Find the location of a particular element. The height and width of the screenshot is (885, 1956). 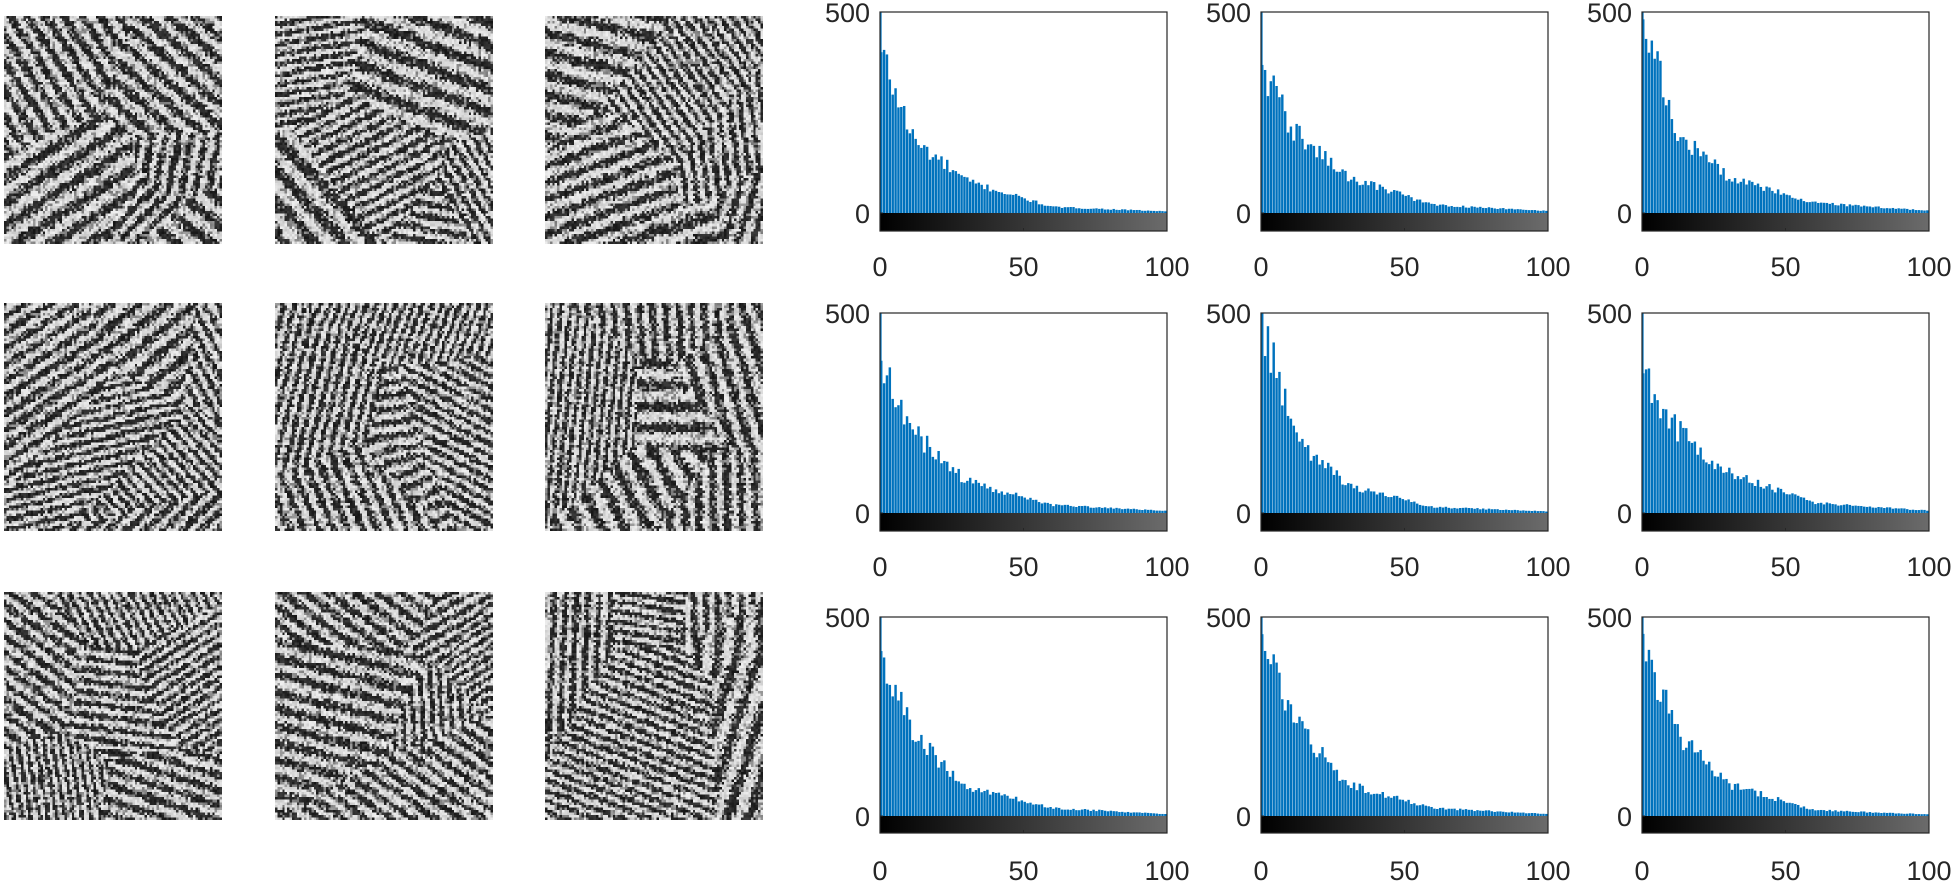

x-tick-label: 50 is located at coordinates (1785, 870).